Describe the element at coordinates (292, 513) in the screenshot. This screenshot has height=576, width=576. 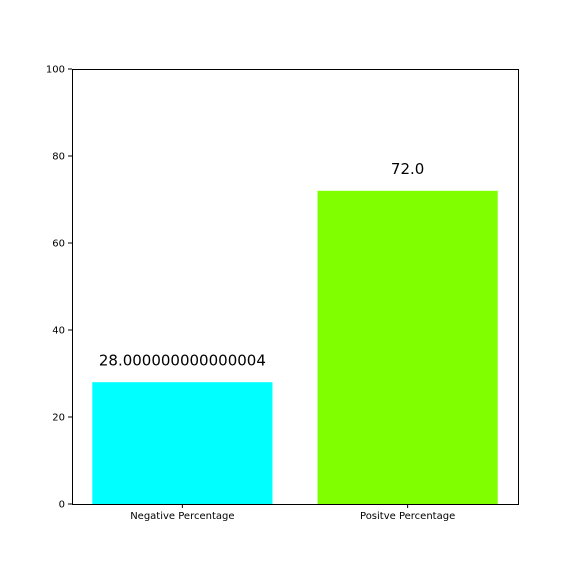
I see `x-axis: Negative Percentage Positve Percentage` at that location.